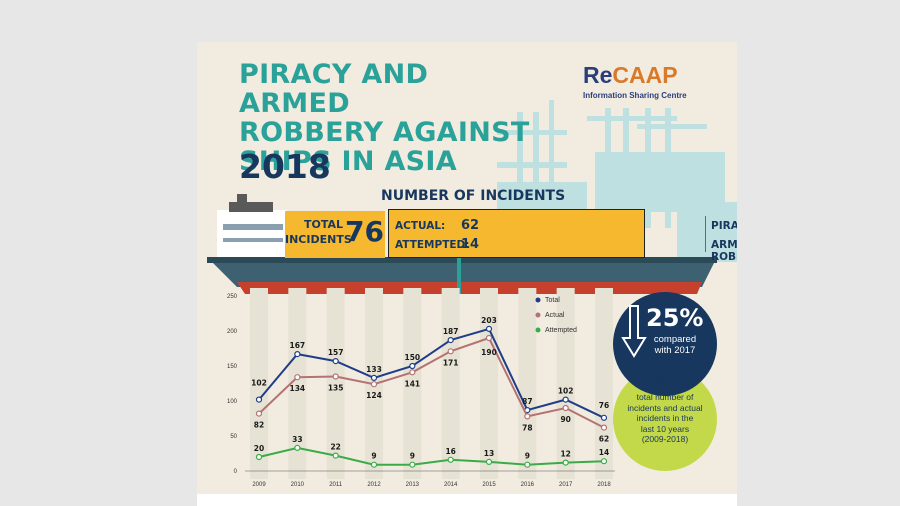 The width and height of the screenshot is (900, 506). Describe the element at coordinates (617, 181) in the screenshot. I see `port-cranes-illustration` at that location.